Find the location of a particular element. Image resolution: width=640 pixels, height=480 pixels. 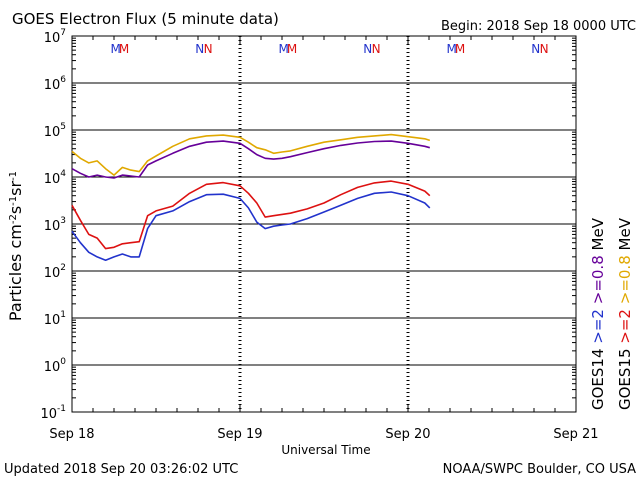

x-tick-label: Sep 21 is located at coordinates (575, 434).